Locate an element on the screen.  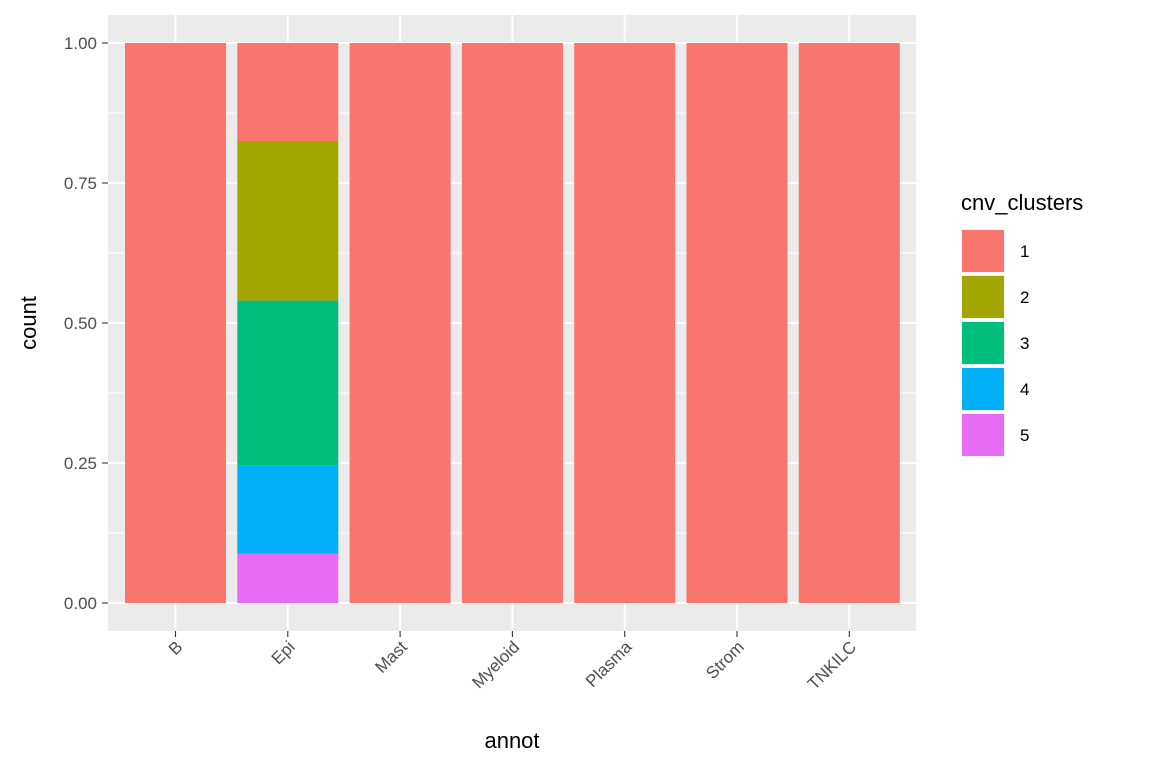
x-axis: B Epi Mast Myeloid Plasma Strom TNKILC is located at coordinates (512, 662).